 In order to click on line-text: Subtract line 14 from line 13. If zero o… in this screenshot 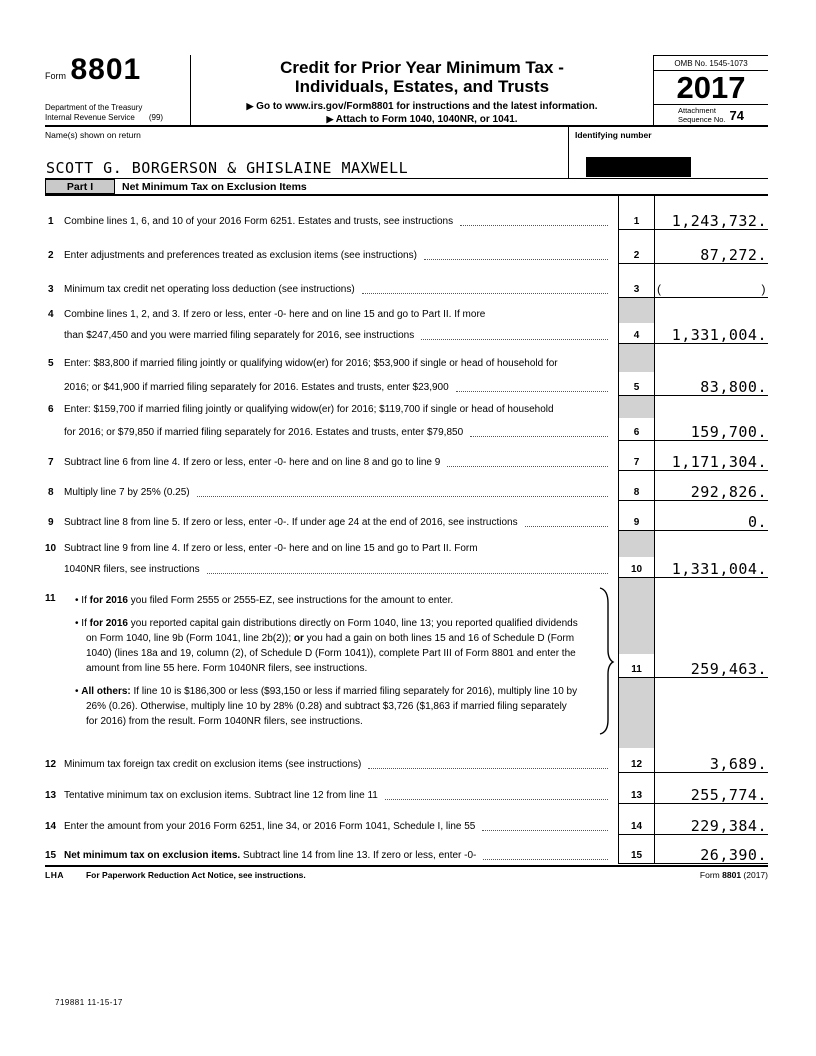, I will do `click(358, 855)`.